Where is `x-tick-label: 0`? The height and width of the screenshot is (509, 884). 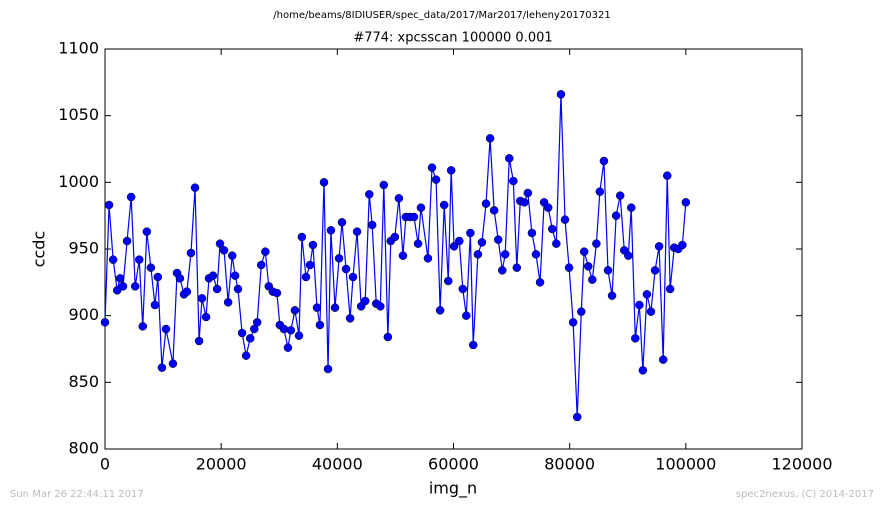 x-tick-label: 0 is located at coordinates (105, 464).